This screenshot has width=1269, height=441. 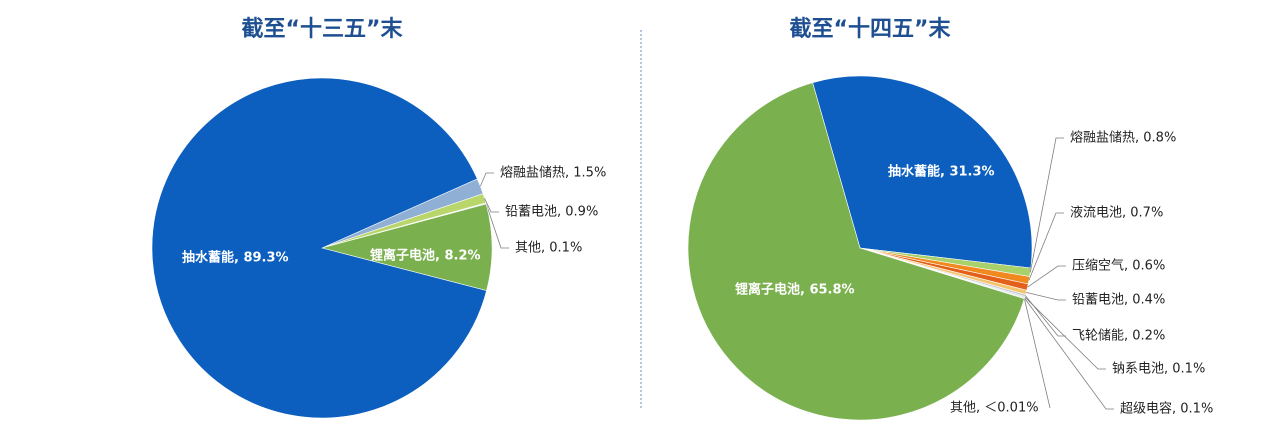 What do you see at coordinates (871, 29) in the screenshot?
I see `chart-title: 截至“十四五”末` at bounding box center [871, 29].